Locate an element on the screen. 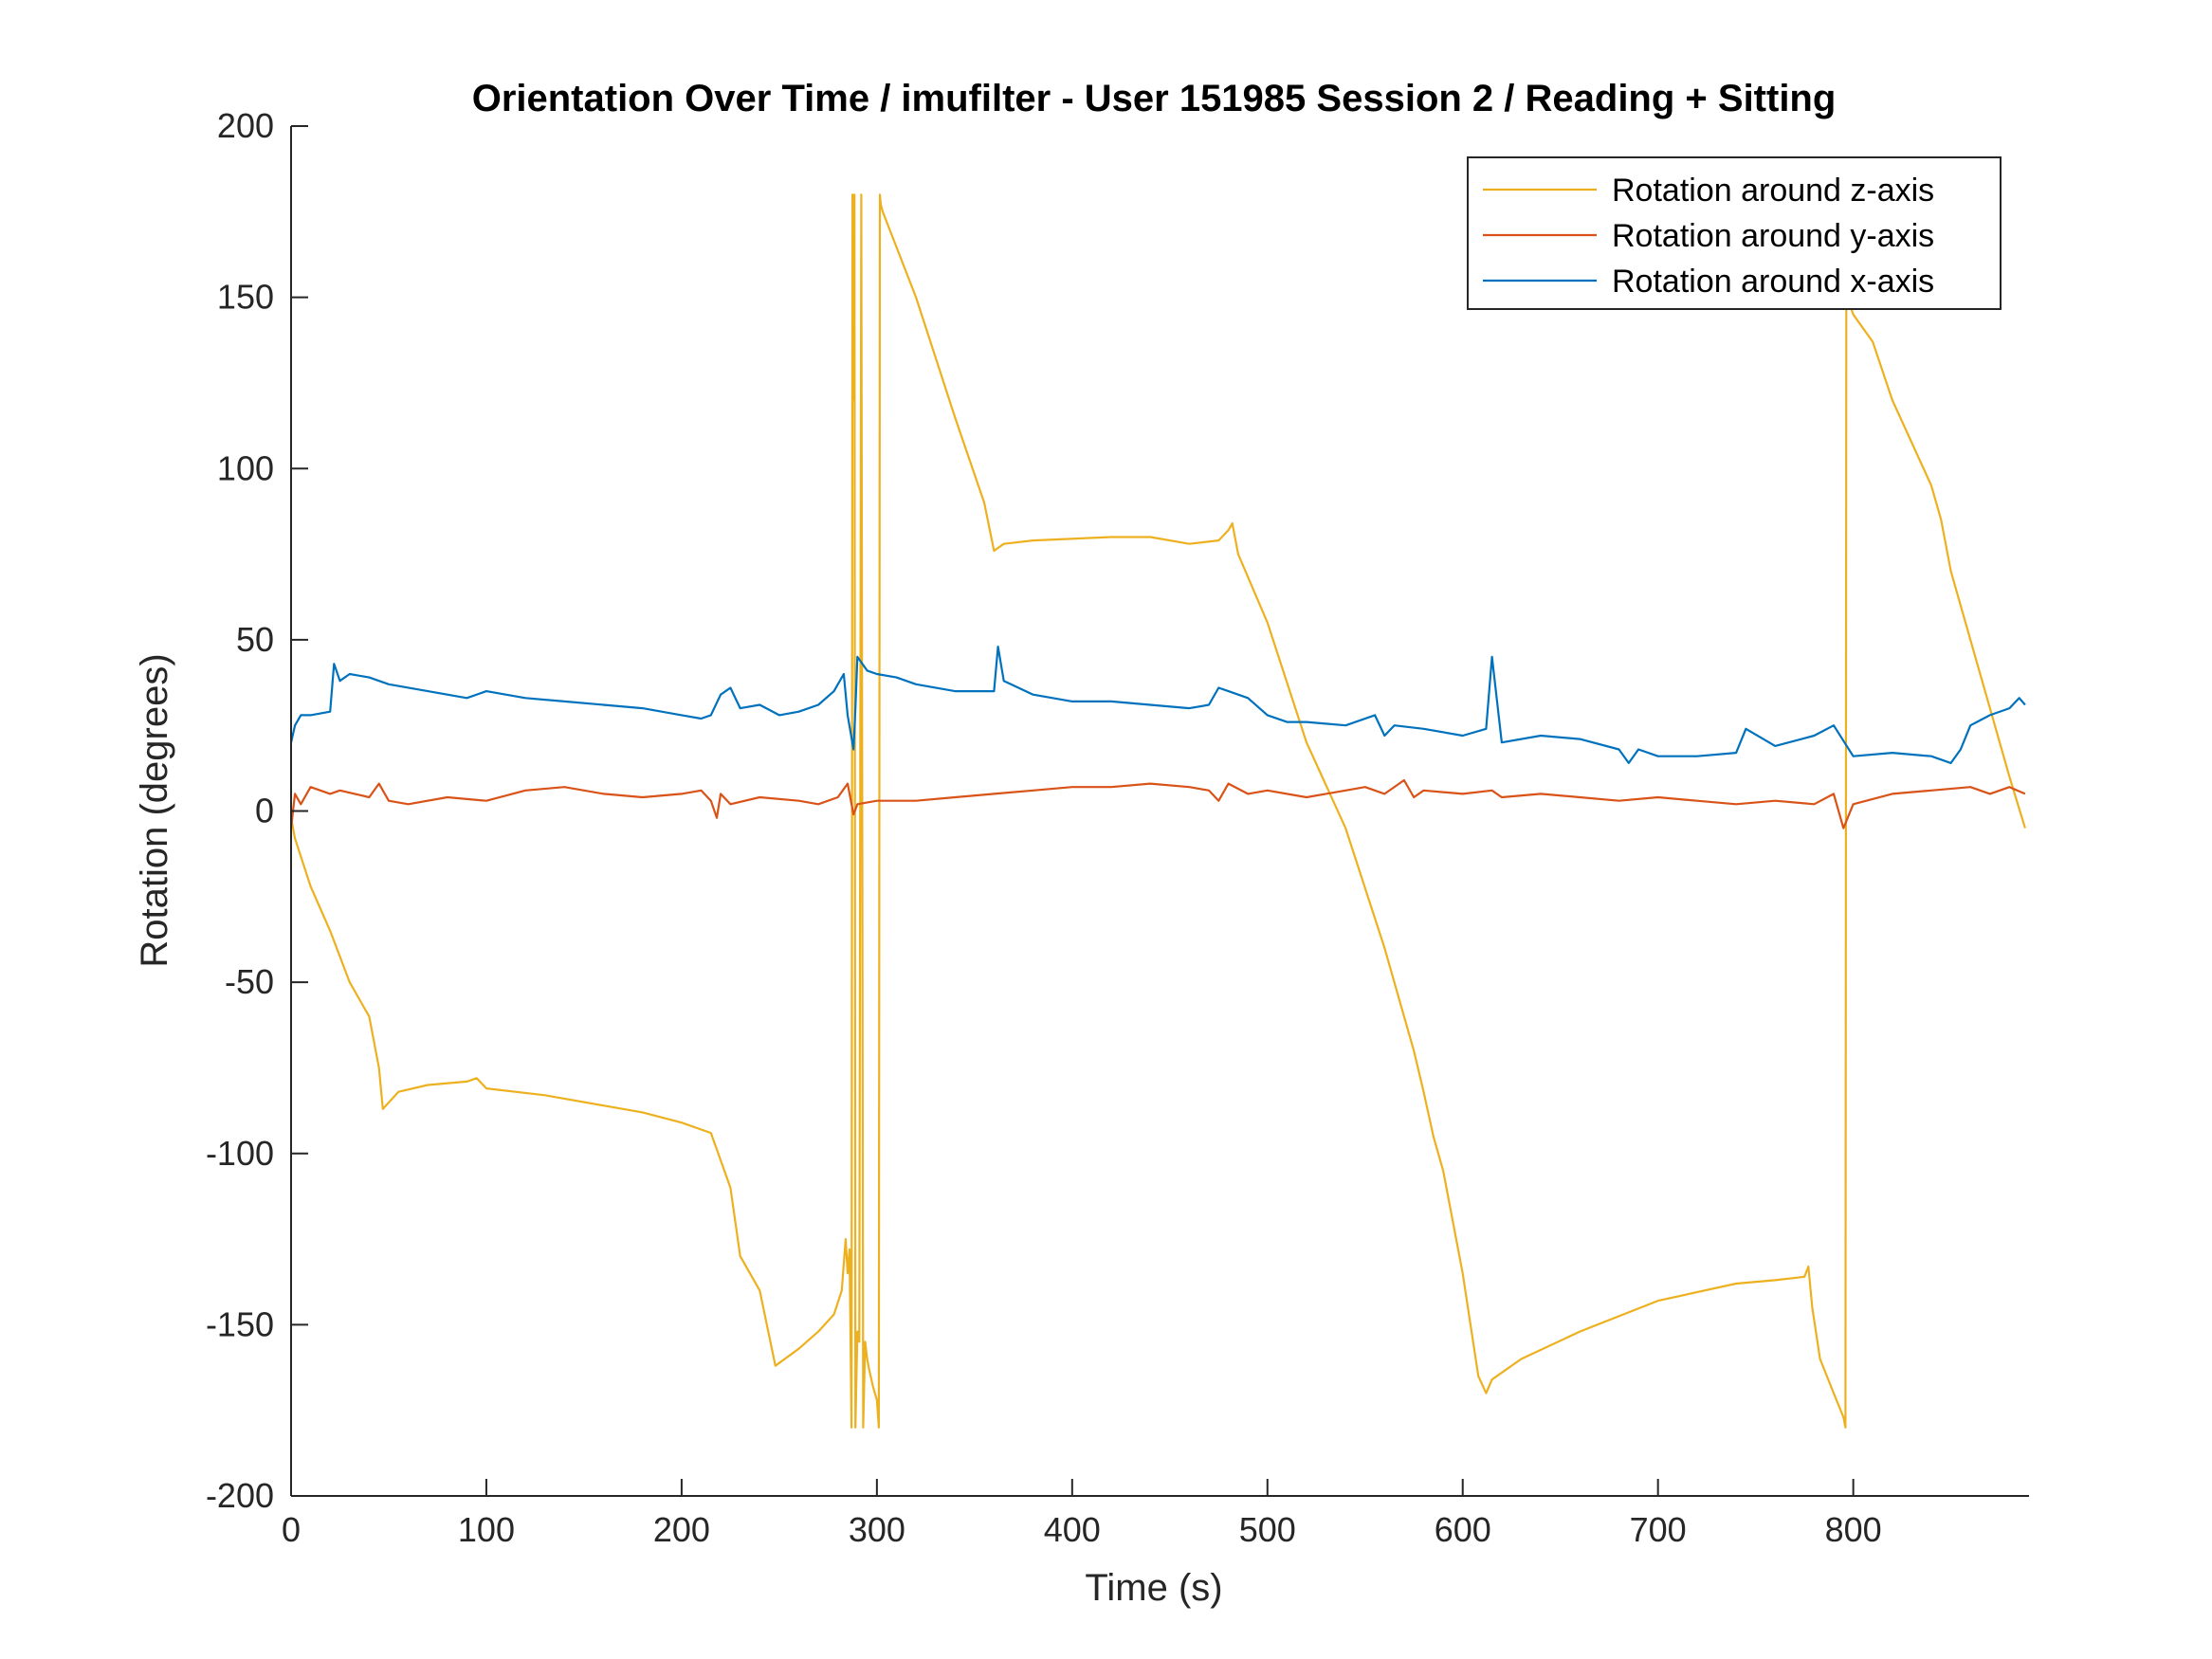 This screenshot has height=1659, width=2212. x-tick-label-8: 800 is located at coordinates (1853, 1529).